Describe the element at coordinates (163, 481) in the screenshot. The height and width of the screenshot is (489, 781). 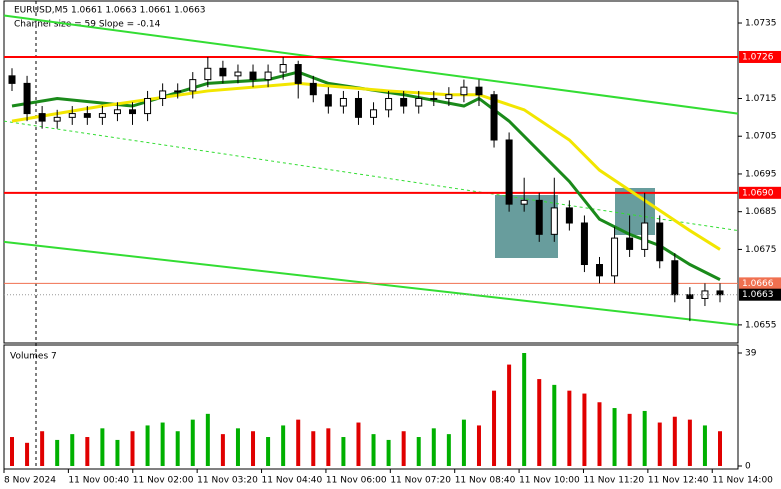
I see `x-tick-label: 11 Nov 02:00` at that location.